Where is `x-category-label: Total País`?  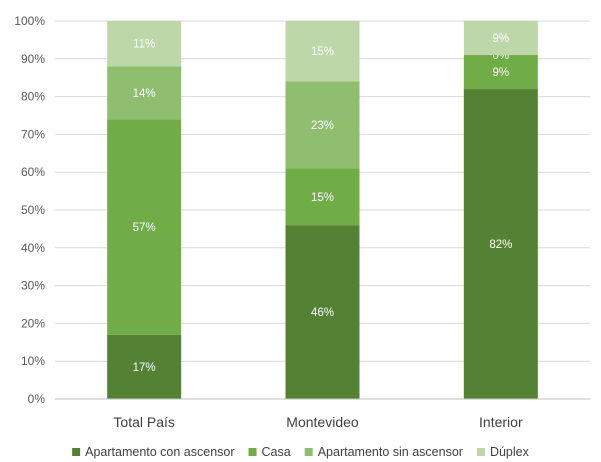
x-category-label: Total País is located at coordinates (143, 422).